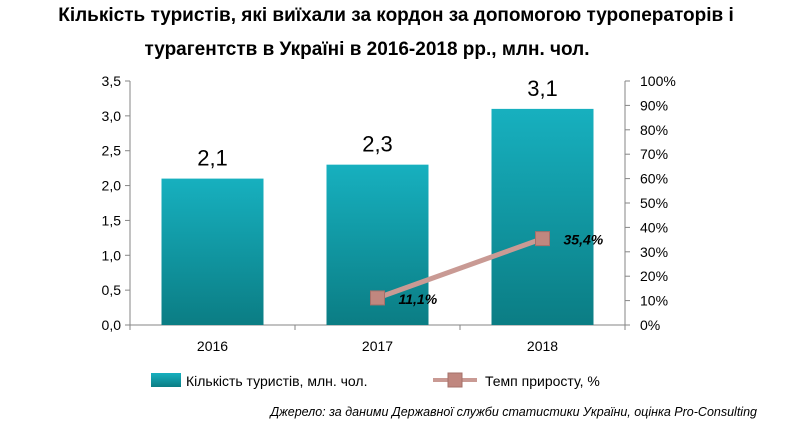 The height and width of the screenshot is (429, 798). What do you see at coordinates (112, 151) in the screenshot?
I see `y-left-tick-label: 2,5` at bounding box center [112, 151].